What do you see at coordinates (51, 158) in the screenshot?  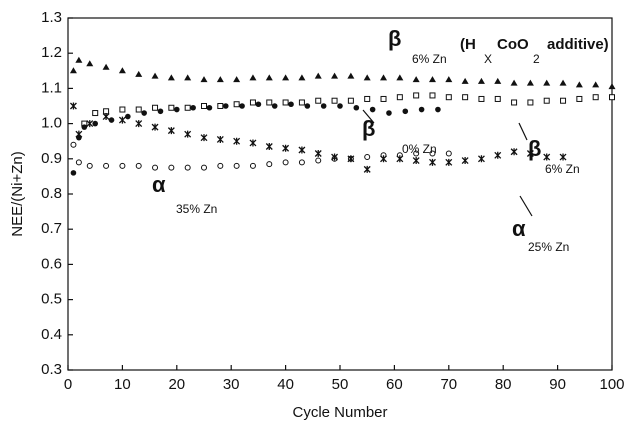 I see `y-tick-label: 0.9` at bounding box center [51, 158].